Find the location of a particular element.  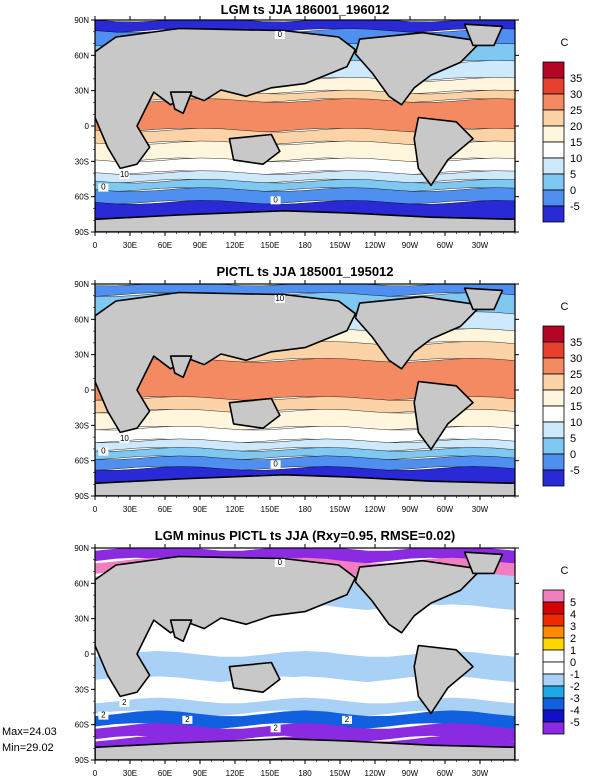

lat-tick-label: 60S is located at coordinates (82, 461).